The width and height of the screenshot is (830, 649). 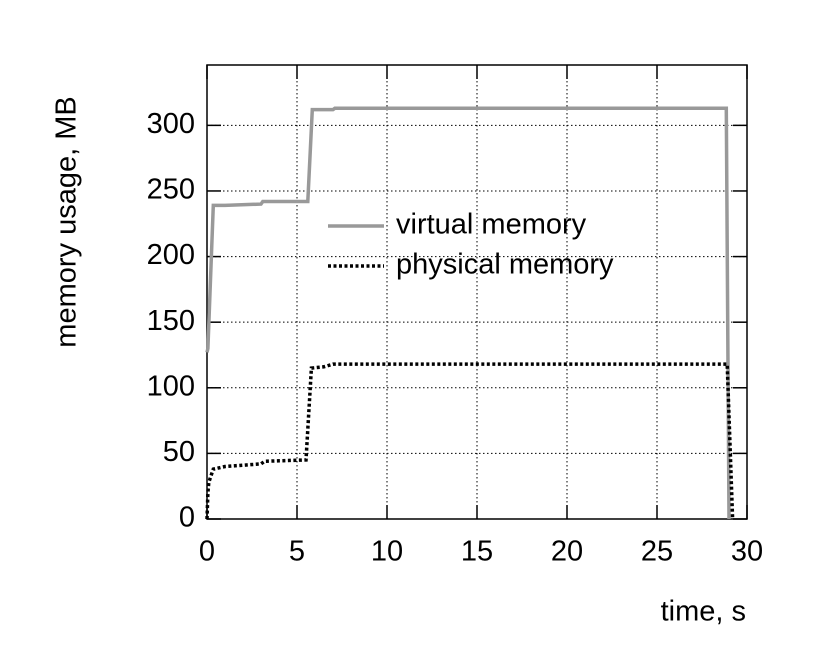 I want to click on x-tick-label: 30, so click(x=747, y=552).